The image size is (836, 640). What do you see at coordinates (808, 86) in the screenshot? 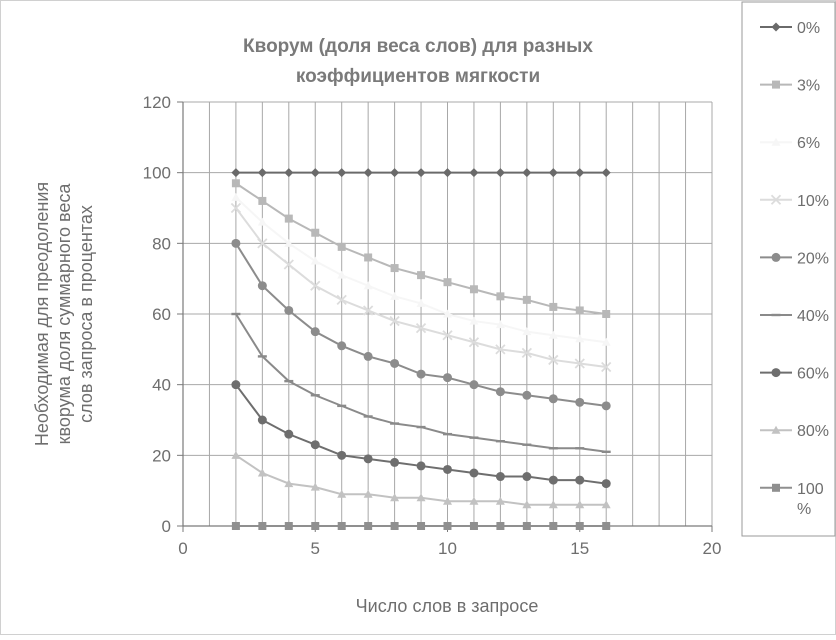
I see `legend-label: 3%` at bounding box center [808, 86].